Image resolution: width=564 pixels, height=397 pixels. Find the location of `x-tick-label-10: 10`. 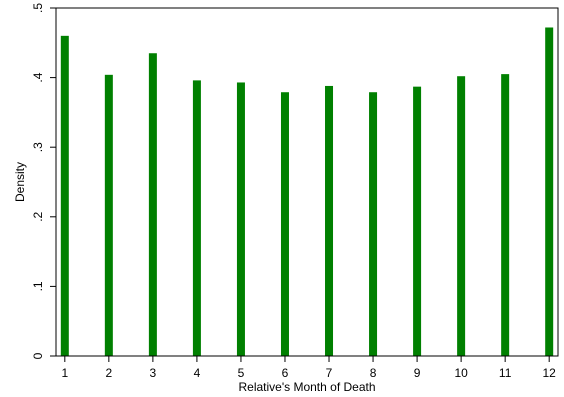

x-tick-label-10: 10 is located at coordinates (461, 373).